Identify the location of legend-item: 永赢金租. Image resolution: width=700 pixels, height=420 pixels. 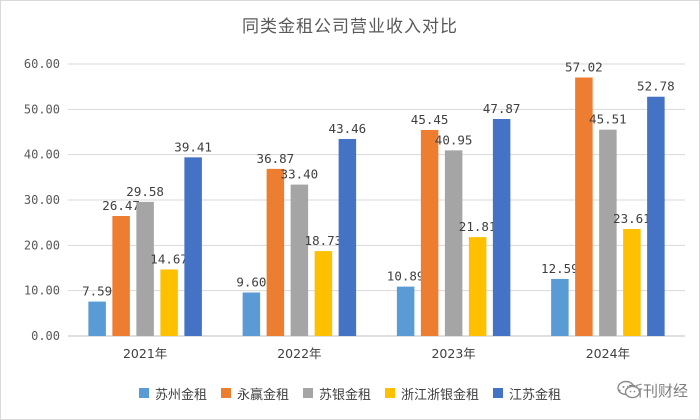
(254, 393).